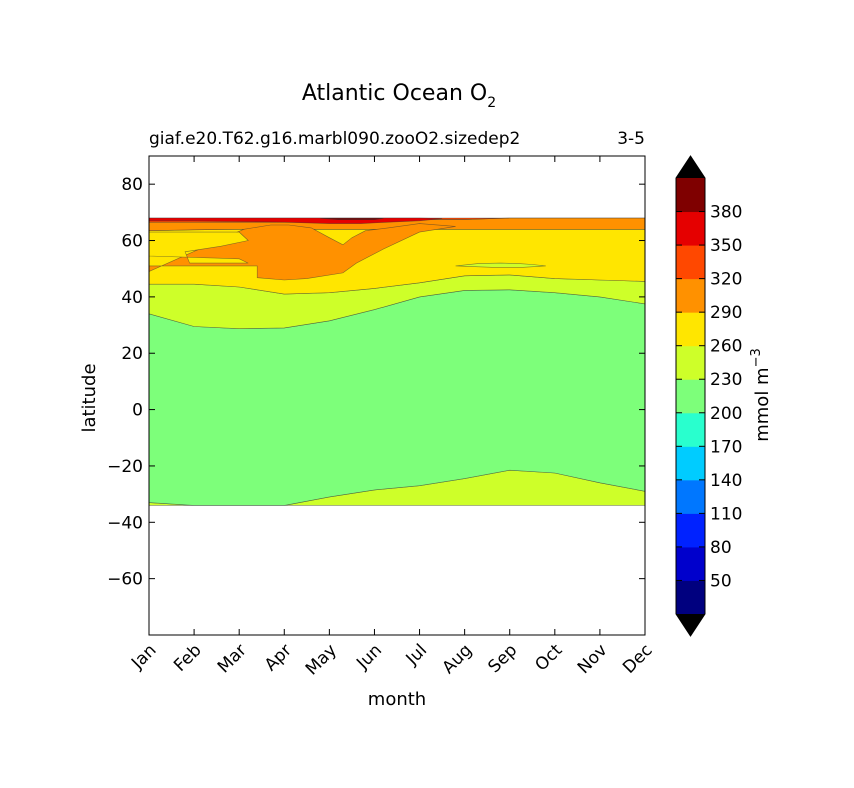 The height and width of the screenshot is (788, 854). What do you see at coordinates (125, 467) in the screenshot?
I see `y-tick-label: −20` at bounding box center [125, 467].